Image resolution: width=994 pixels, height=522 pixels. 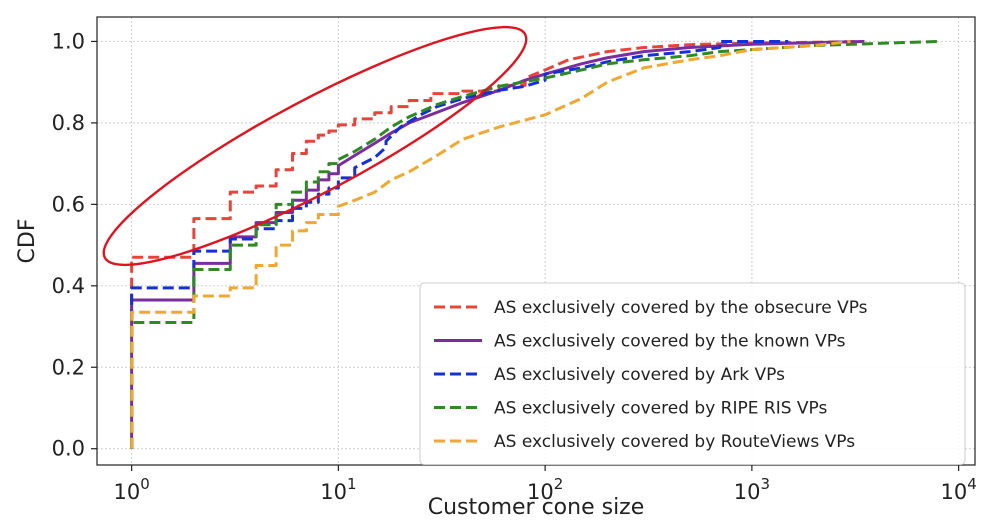 I want to click on x-tick-label: 10¹, so click(x=338, y=489).